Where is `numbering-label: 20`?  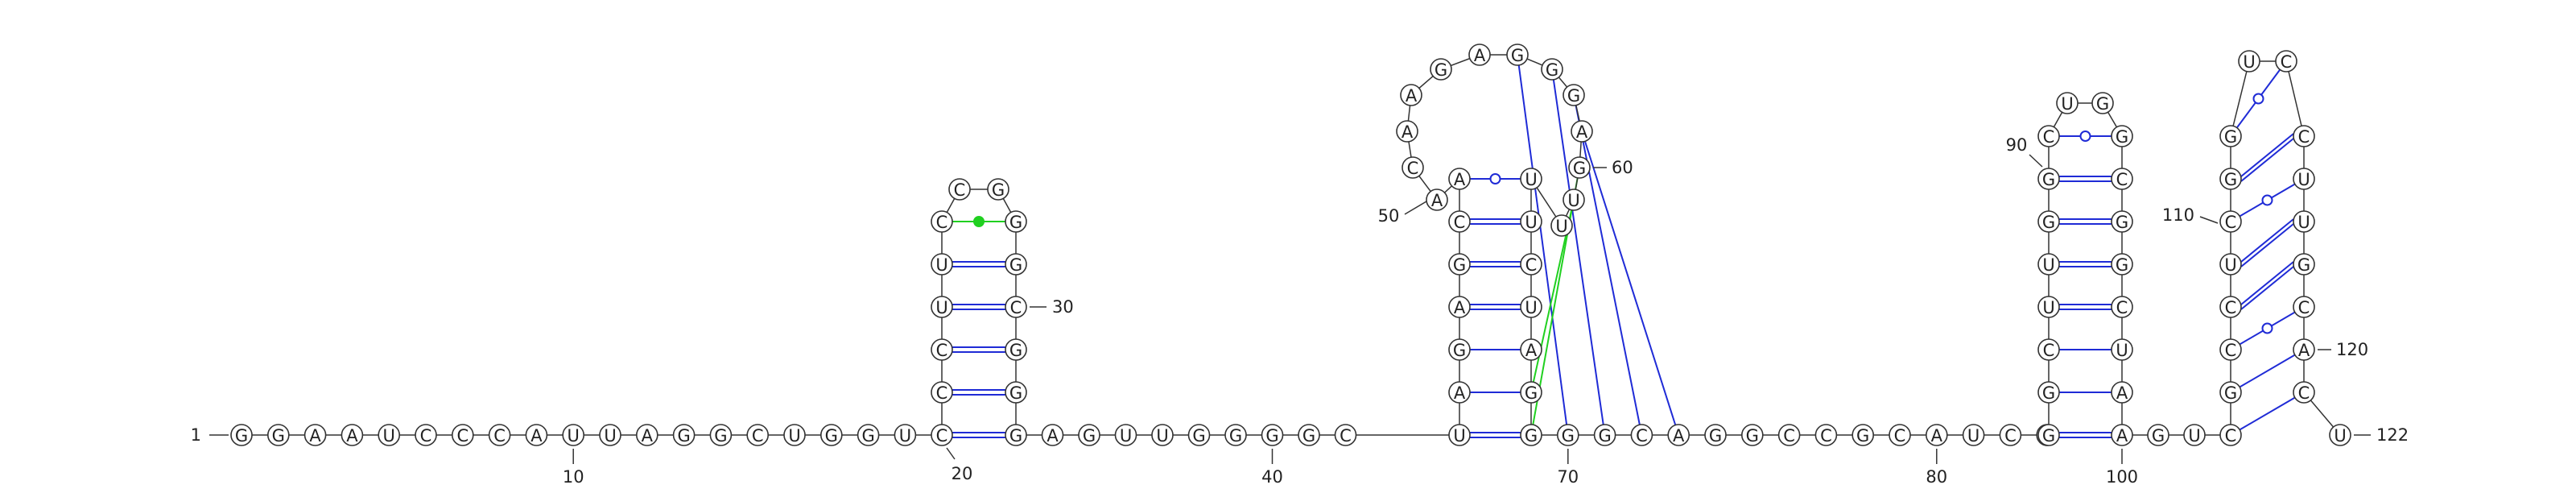
numbering-label: 20 is located at coordinates (962, 473).